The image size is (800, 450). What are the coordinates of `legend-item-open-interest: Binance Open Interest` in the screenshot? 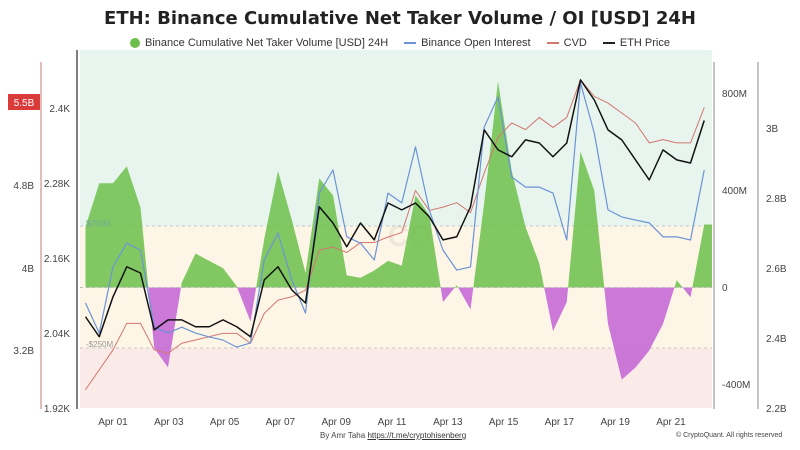 It's located at (467, 43).